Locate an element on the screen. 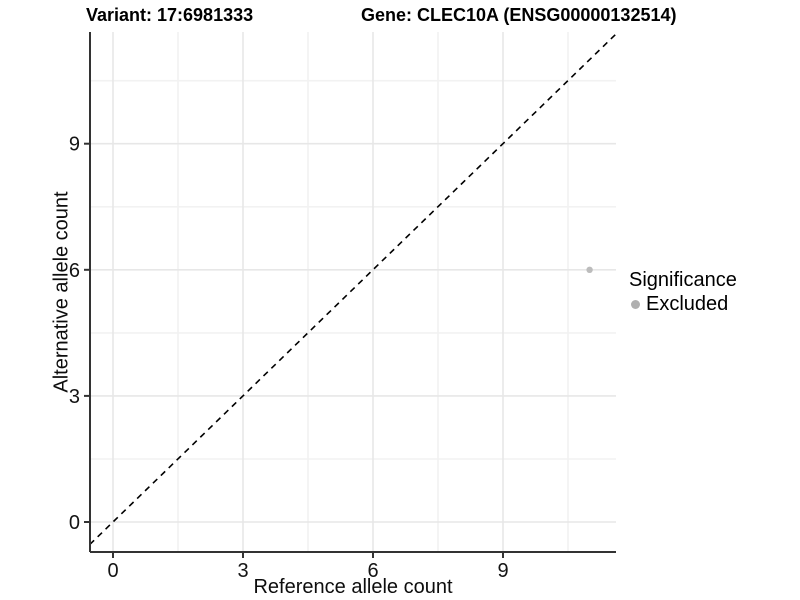  y-tick-label: 0 is located at coordinates (74, 523).